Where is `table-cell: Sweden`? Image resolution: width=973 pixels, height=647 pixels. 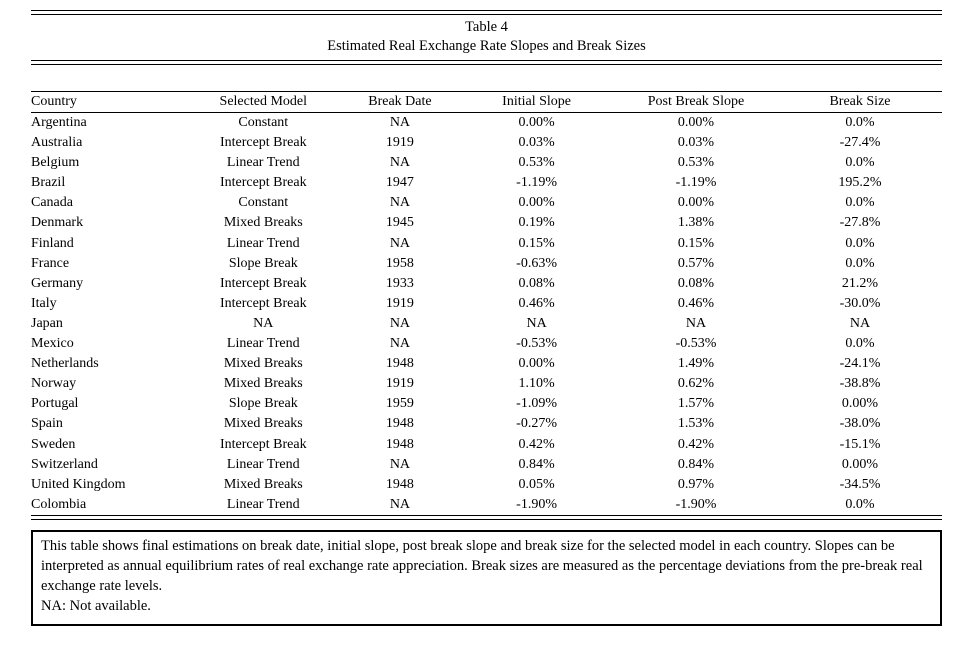 table-cell: Sweden is located at coordinates (53, 444).